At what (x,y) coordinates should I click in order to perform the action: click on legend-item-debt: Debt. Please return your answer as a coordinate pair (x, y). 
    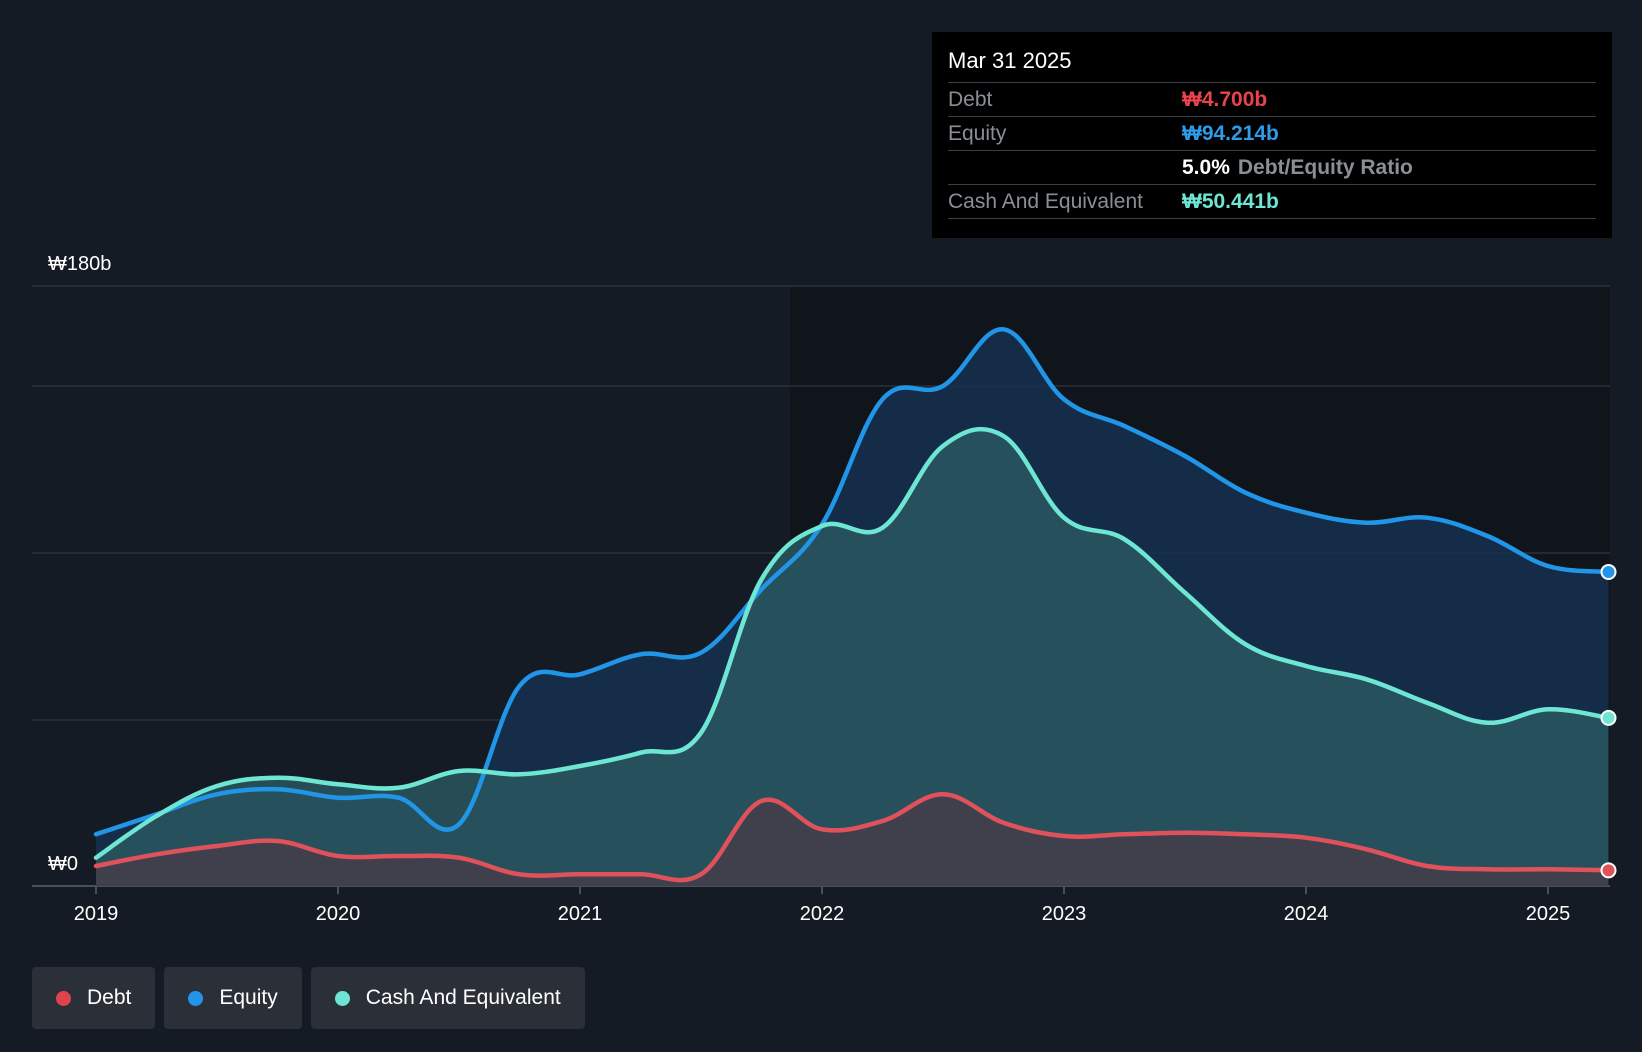
    Looking at the image, I should click on (94, 998).